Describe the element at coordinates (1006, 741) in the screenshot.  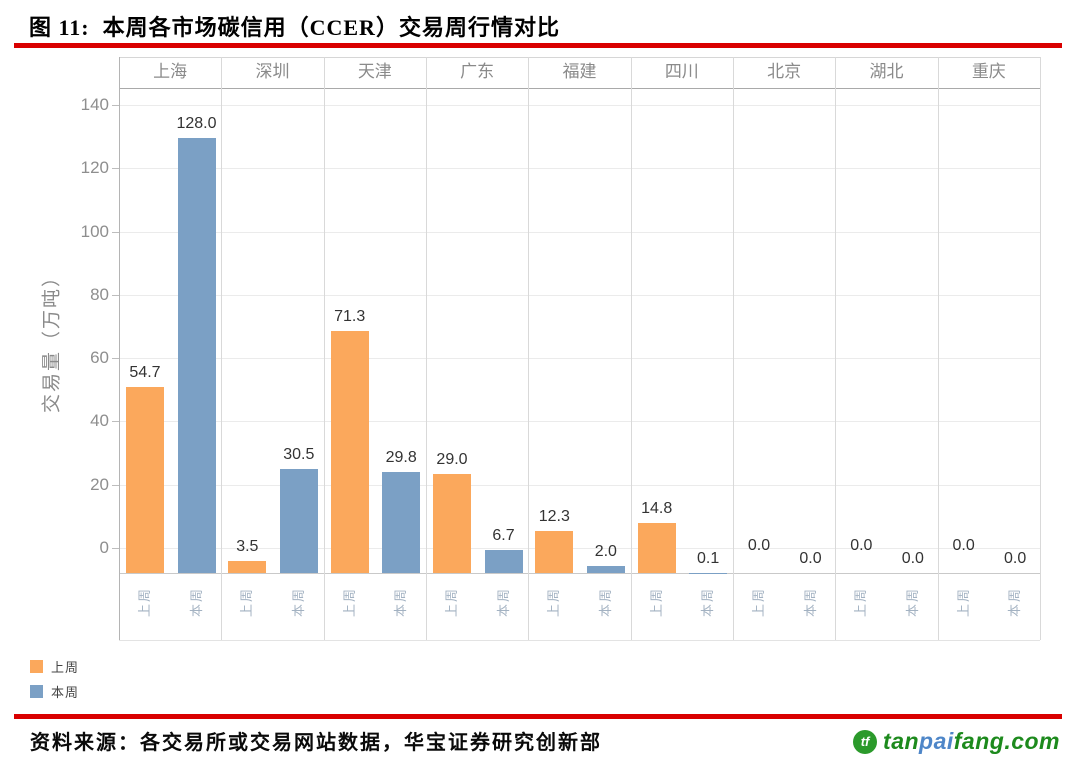
I see `logo-text-segment: fang.com` at that location.